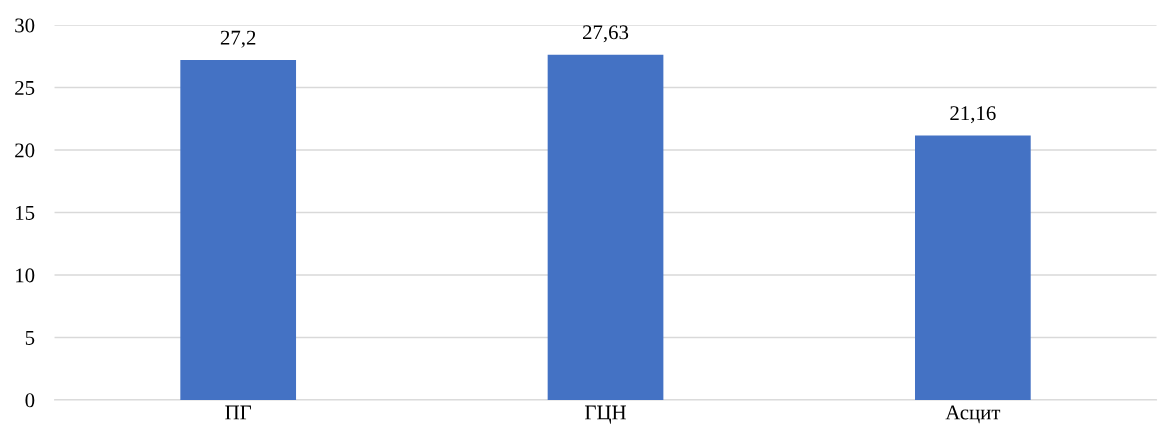 The image size is (1160, 439). I want to click on y-tick-label: 15, so click(25, 212).